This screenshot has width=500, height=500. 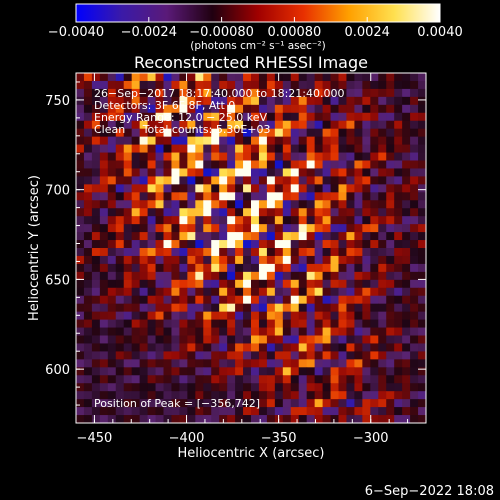 I want to click on clean-counts-text: Clean Total counts: 5.30E+03, so click(x=182, y=129).